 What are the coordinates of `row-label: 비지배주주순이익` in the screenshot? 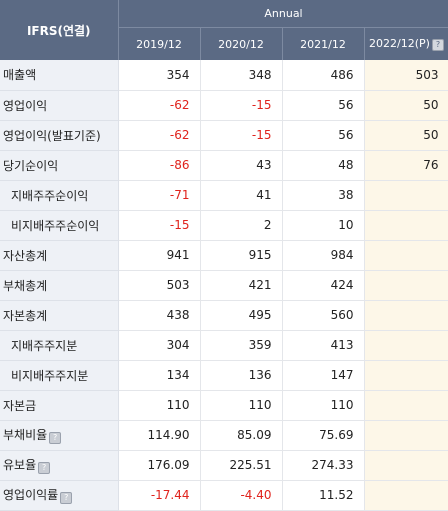 It's located at (59, 225).